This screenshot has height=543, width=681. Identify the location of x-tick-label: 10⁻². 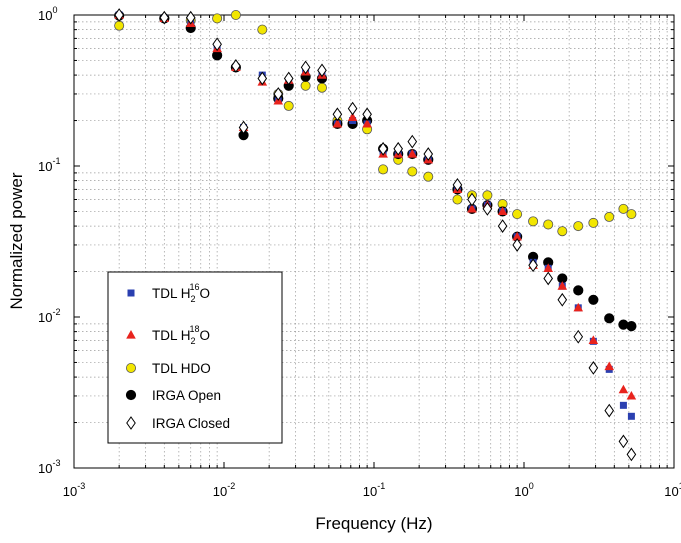
(224, 490).